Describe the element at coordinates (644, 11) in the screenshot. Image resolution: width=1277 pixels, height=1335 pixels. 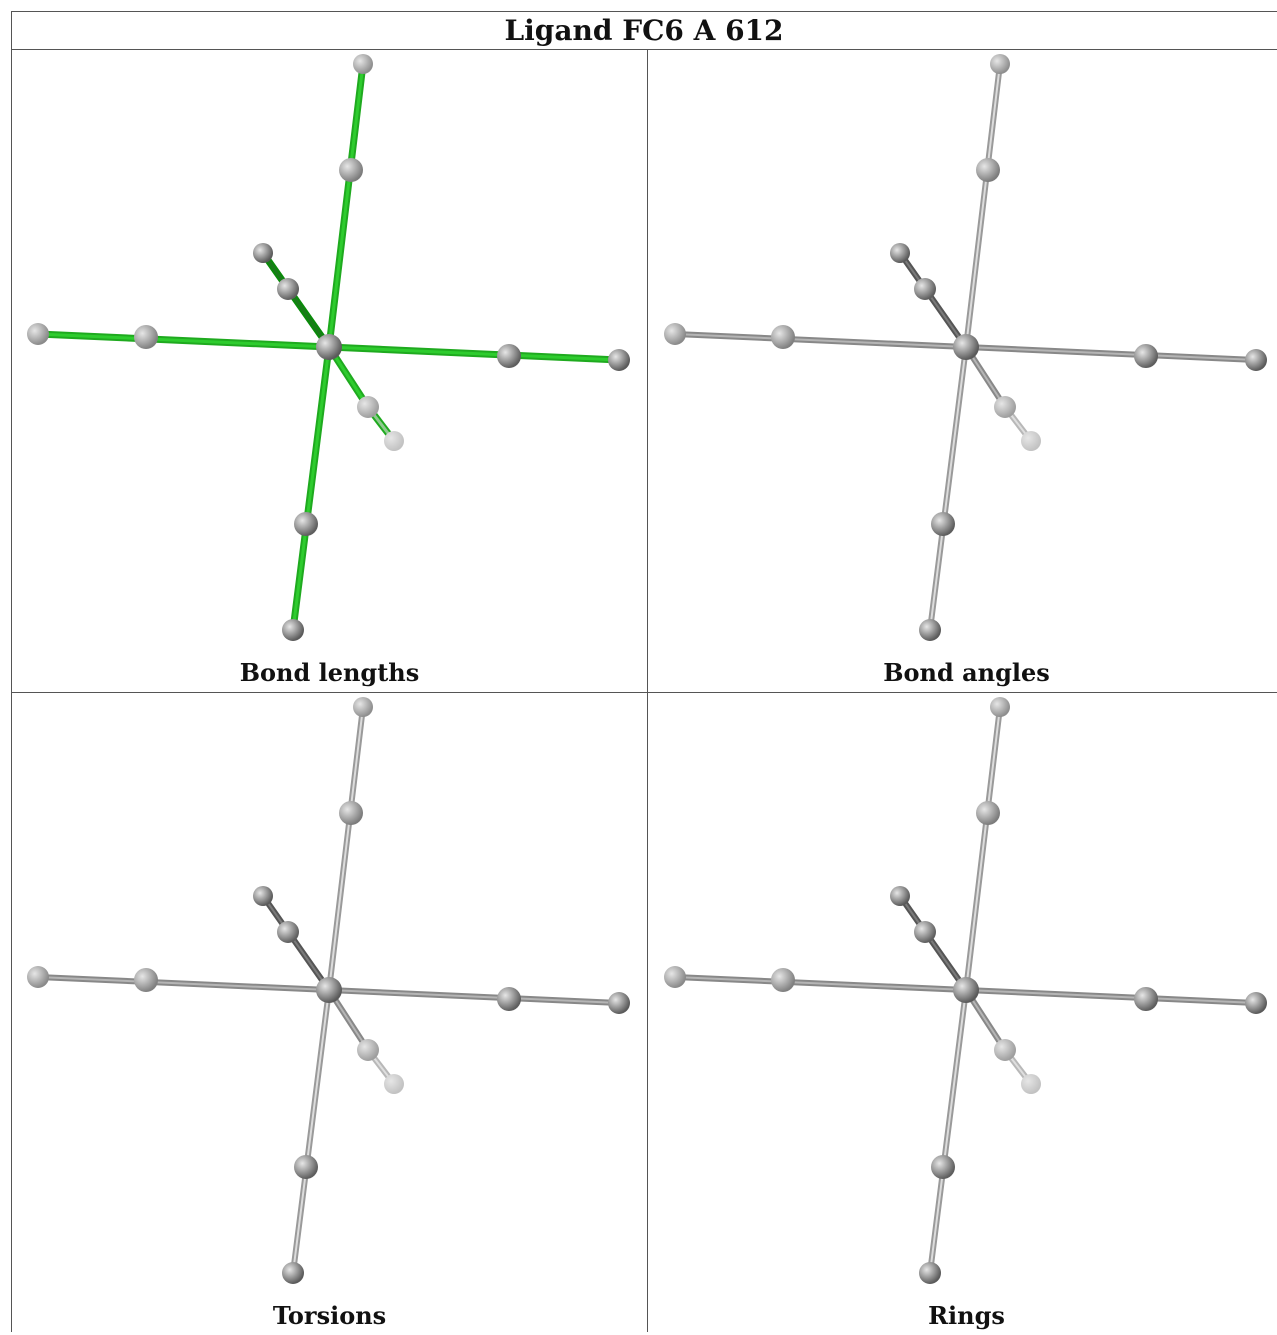
I see `table-border-top` at that location.